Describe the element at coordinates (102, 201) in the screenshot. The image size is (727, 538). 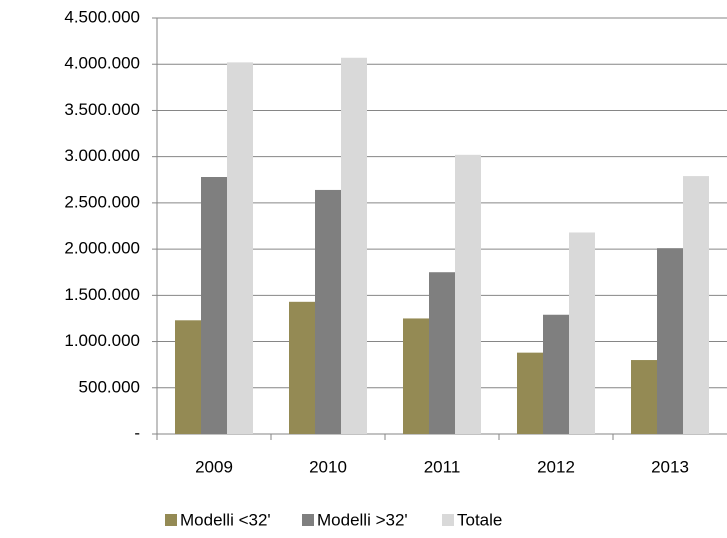
I see `y-tick-label: 2.500.000` at that location.